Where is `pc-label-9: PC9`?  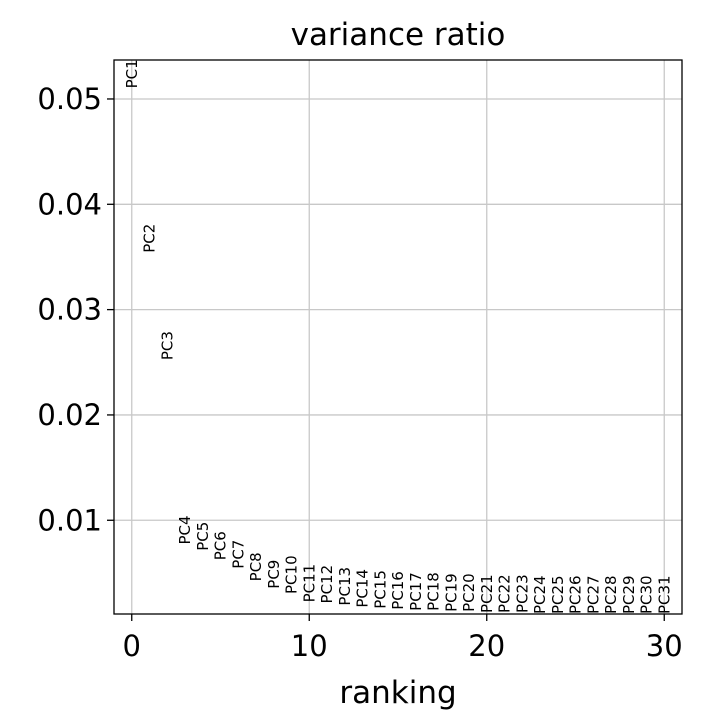 pc-label-9: PC9 is located at coordinates (274, 574).